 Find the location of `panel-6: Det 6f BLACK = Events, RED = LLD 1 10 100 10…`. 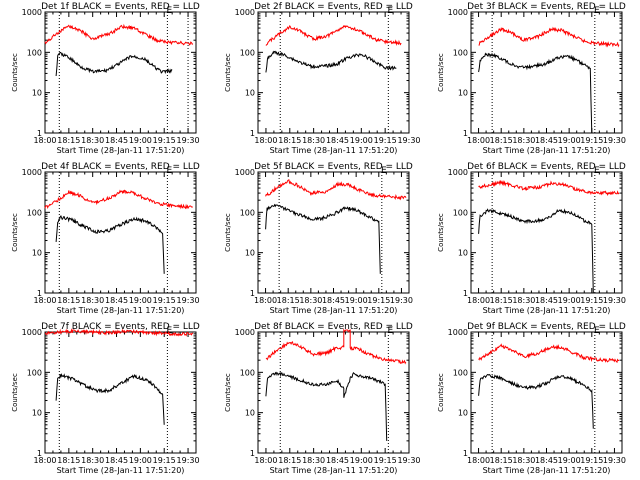

panel-6: Det 6f BLACK = Events, RED = LLD 1 10 100 10… is located at coordinates (531, 238).